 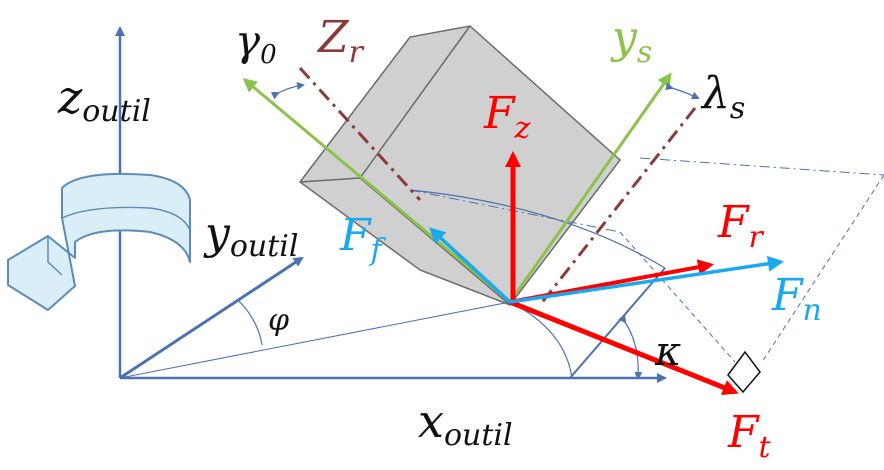 I want to click on ys-label: ys, so click(x=631, y=41).